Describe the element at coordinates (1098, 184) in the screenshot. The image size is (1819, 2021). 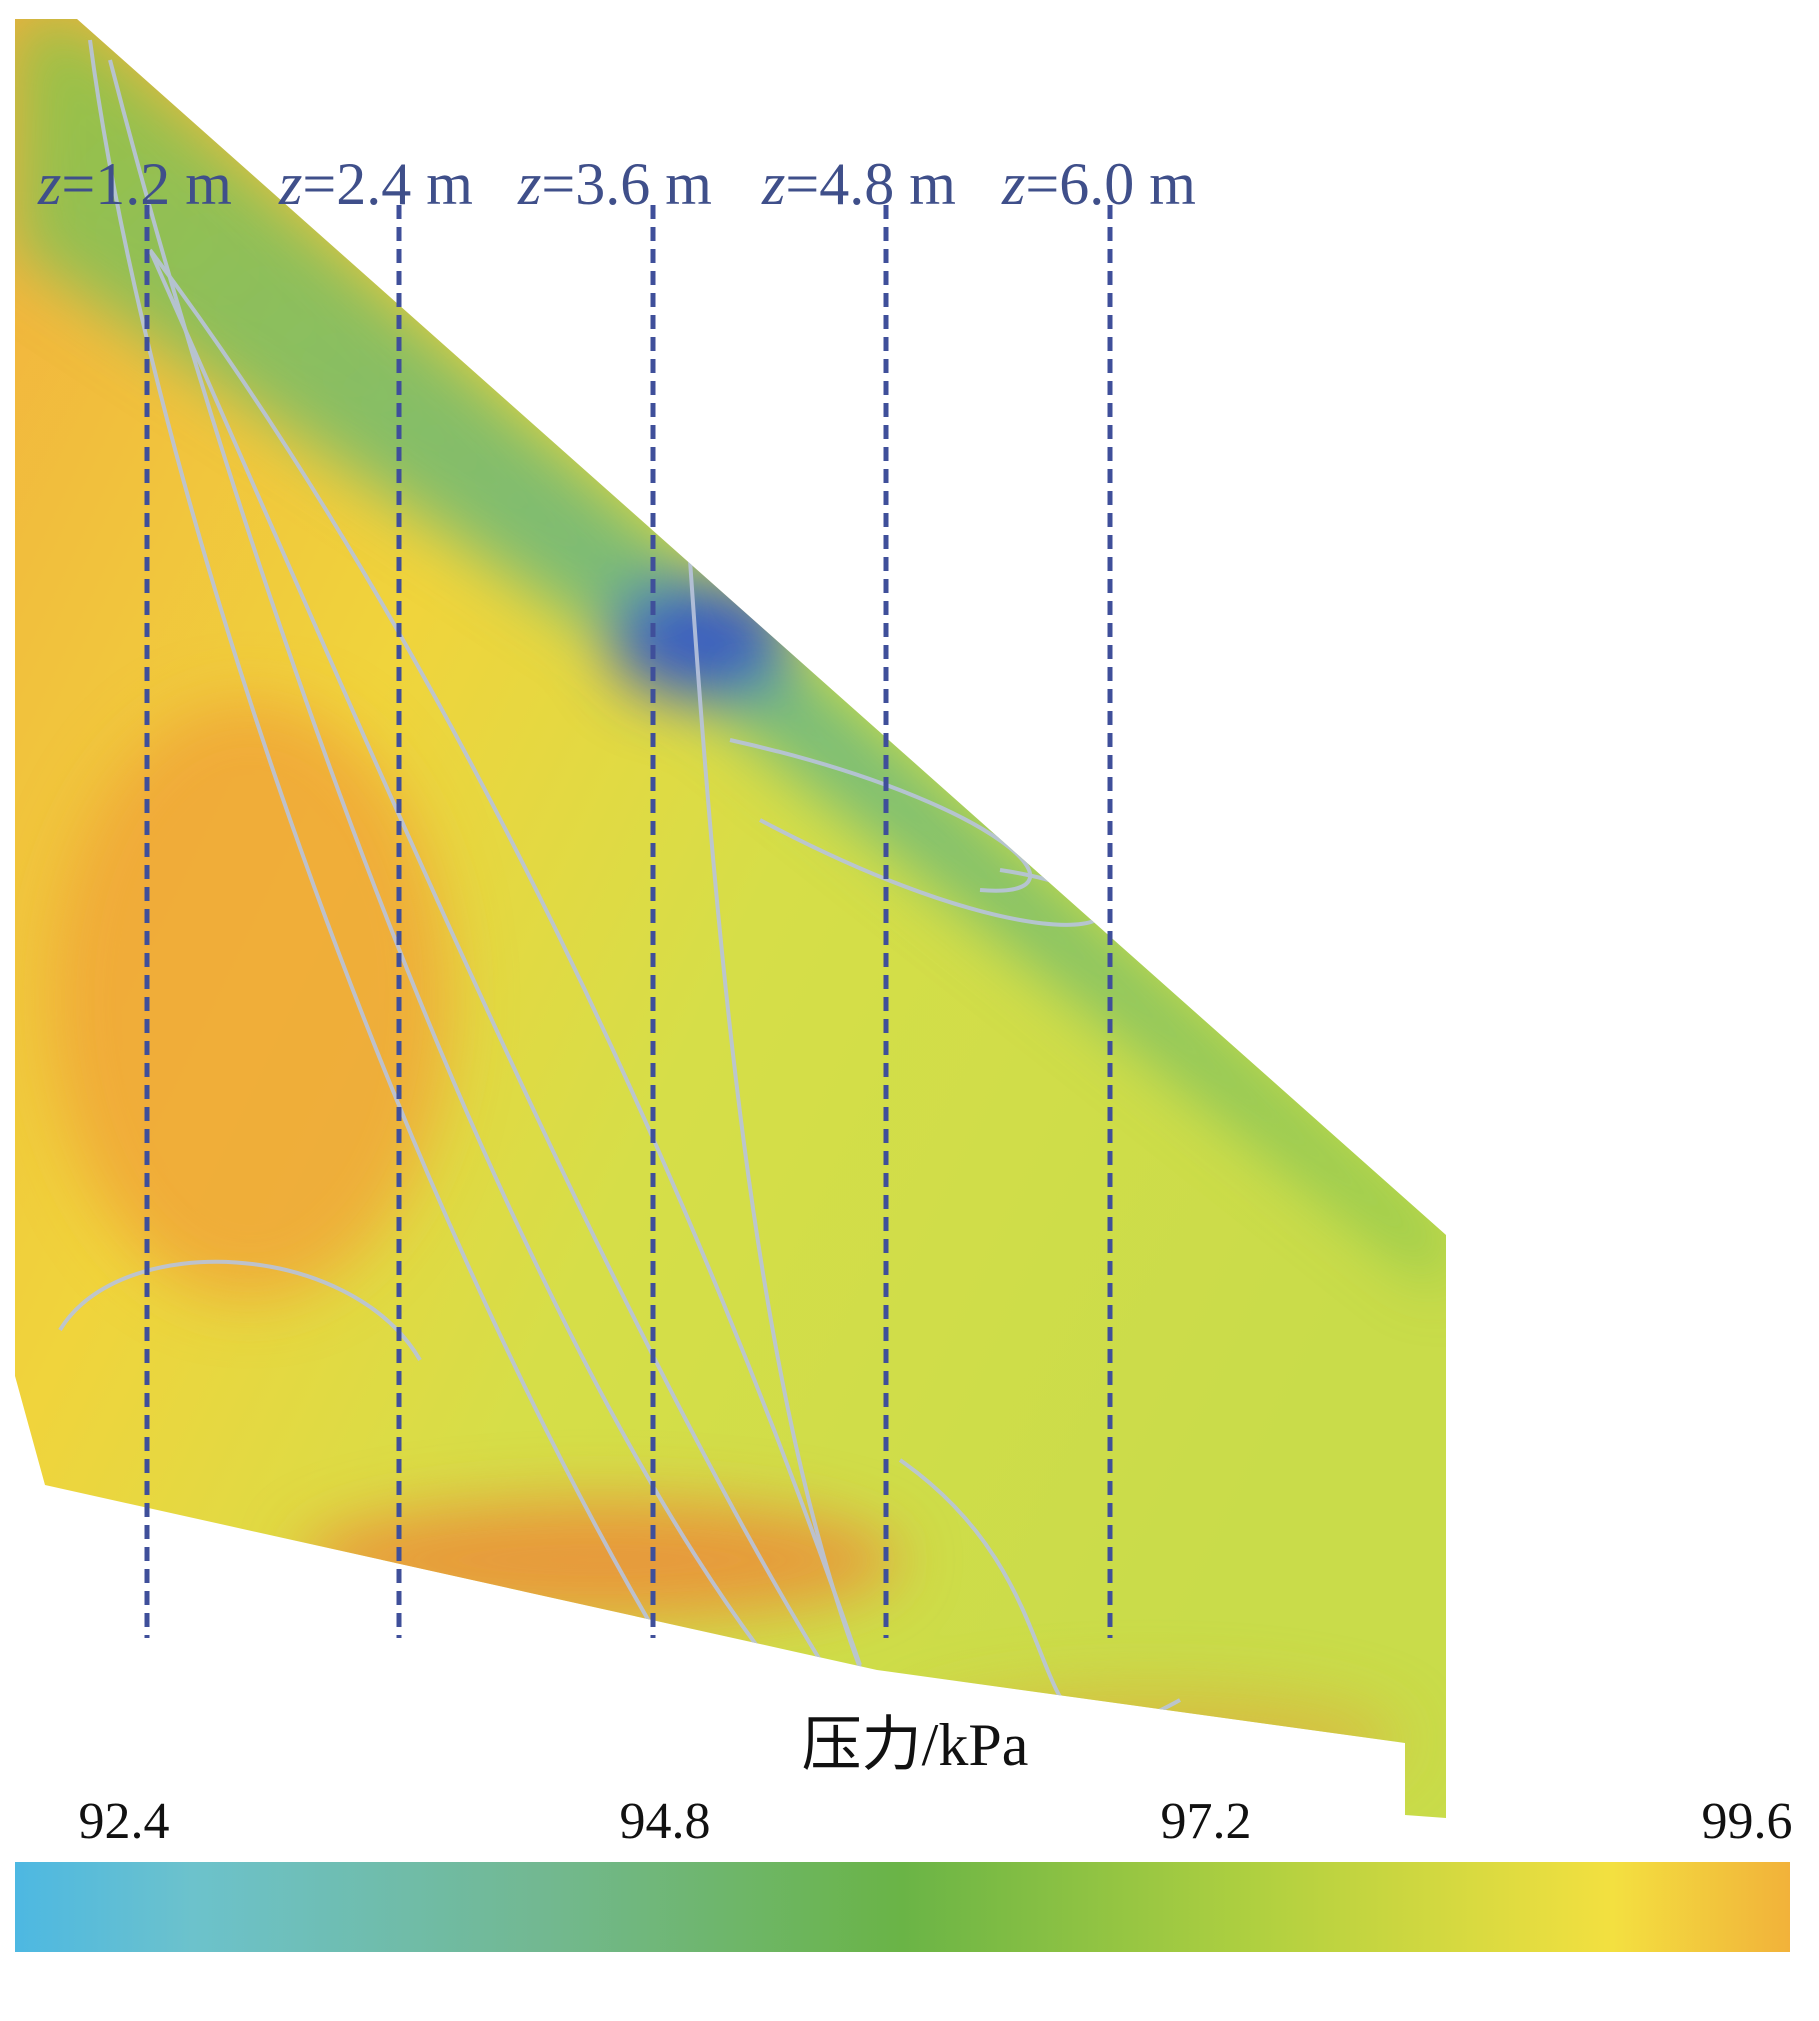
I see `section-label: z=6.0 m` at that location.